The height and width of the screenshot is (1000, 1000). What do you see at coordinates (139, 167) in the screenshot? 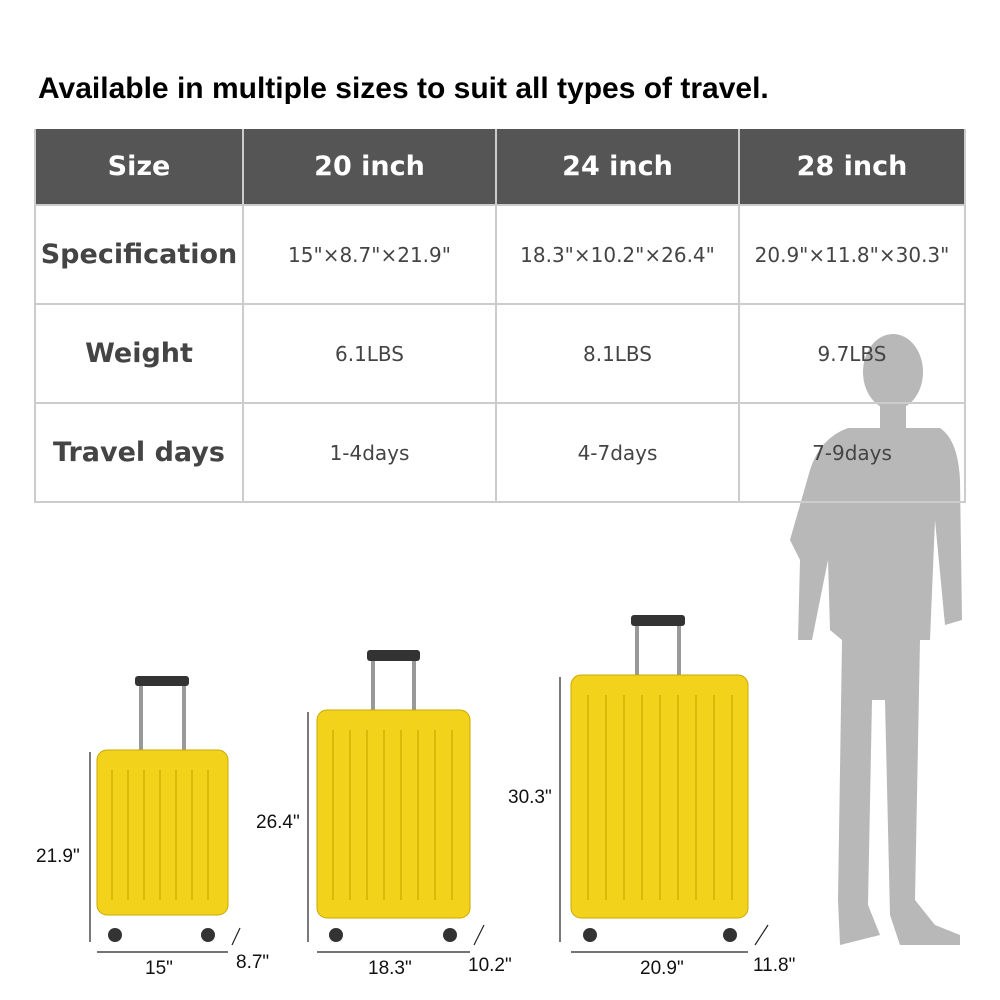
I see `header-size: Size` at bounding box center [139, 167].